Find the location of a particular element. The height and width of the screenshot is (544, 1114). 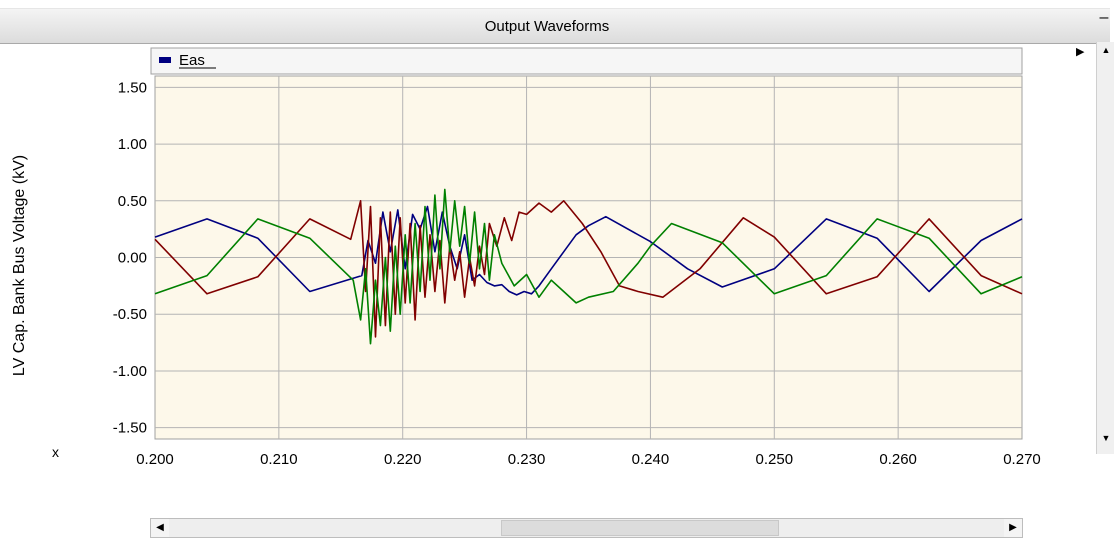

scroll-up-icon: ▲ is located at coordinates (1106, 50).